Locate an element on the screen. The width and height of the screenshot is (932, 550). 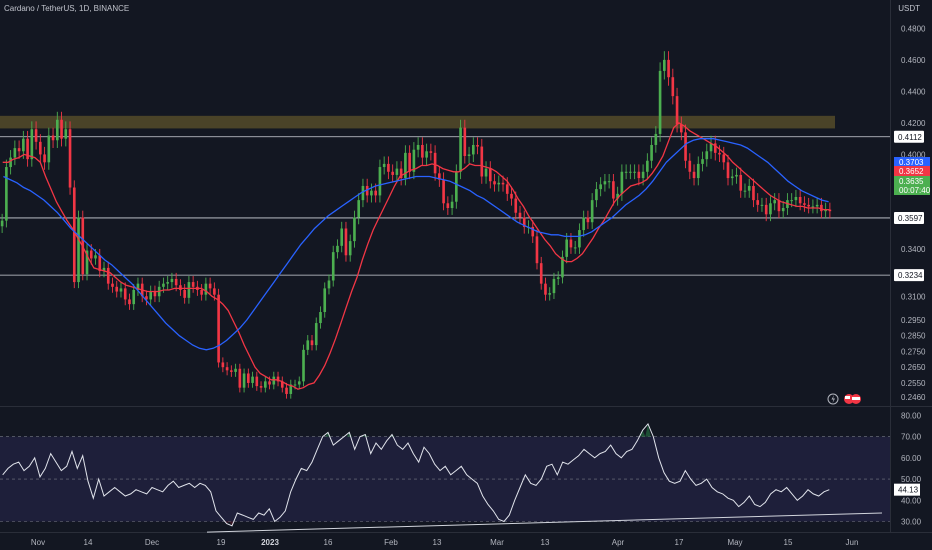
time-tick-label: Nov is located at coordinates (38, 542).